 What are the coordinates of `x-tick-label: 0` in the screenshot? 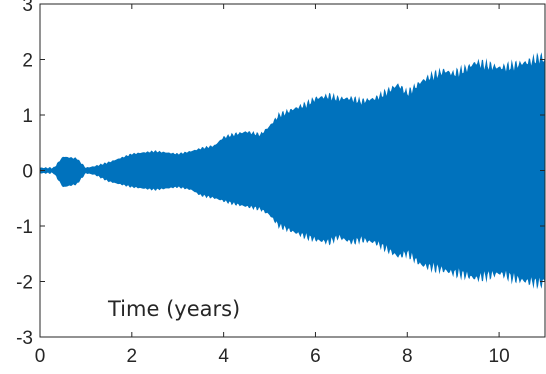 It's located at (40, 356).